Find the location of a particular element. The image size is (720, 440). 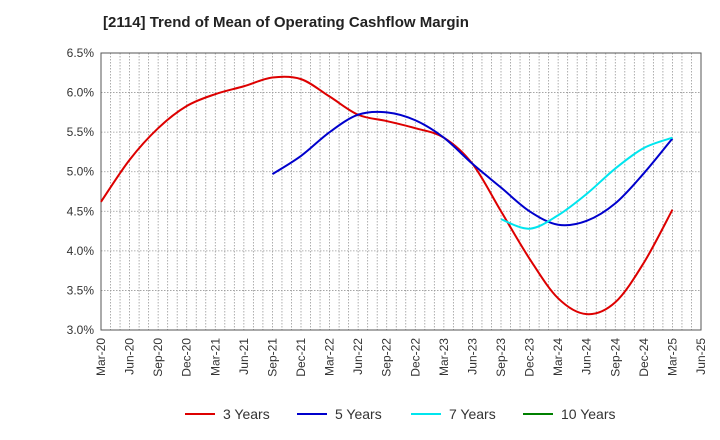

y-tick-label: 5.5% is located at coordinates (81, 132).